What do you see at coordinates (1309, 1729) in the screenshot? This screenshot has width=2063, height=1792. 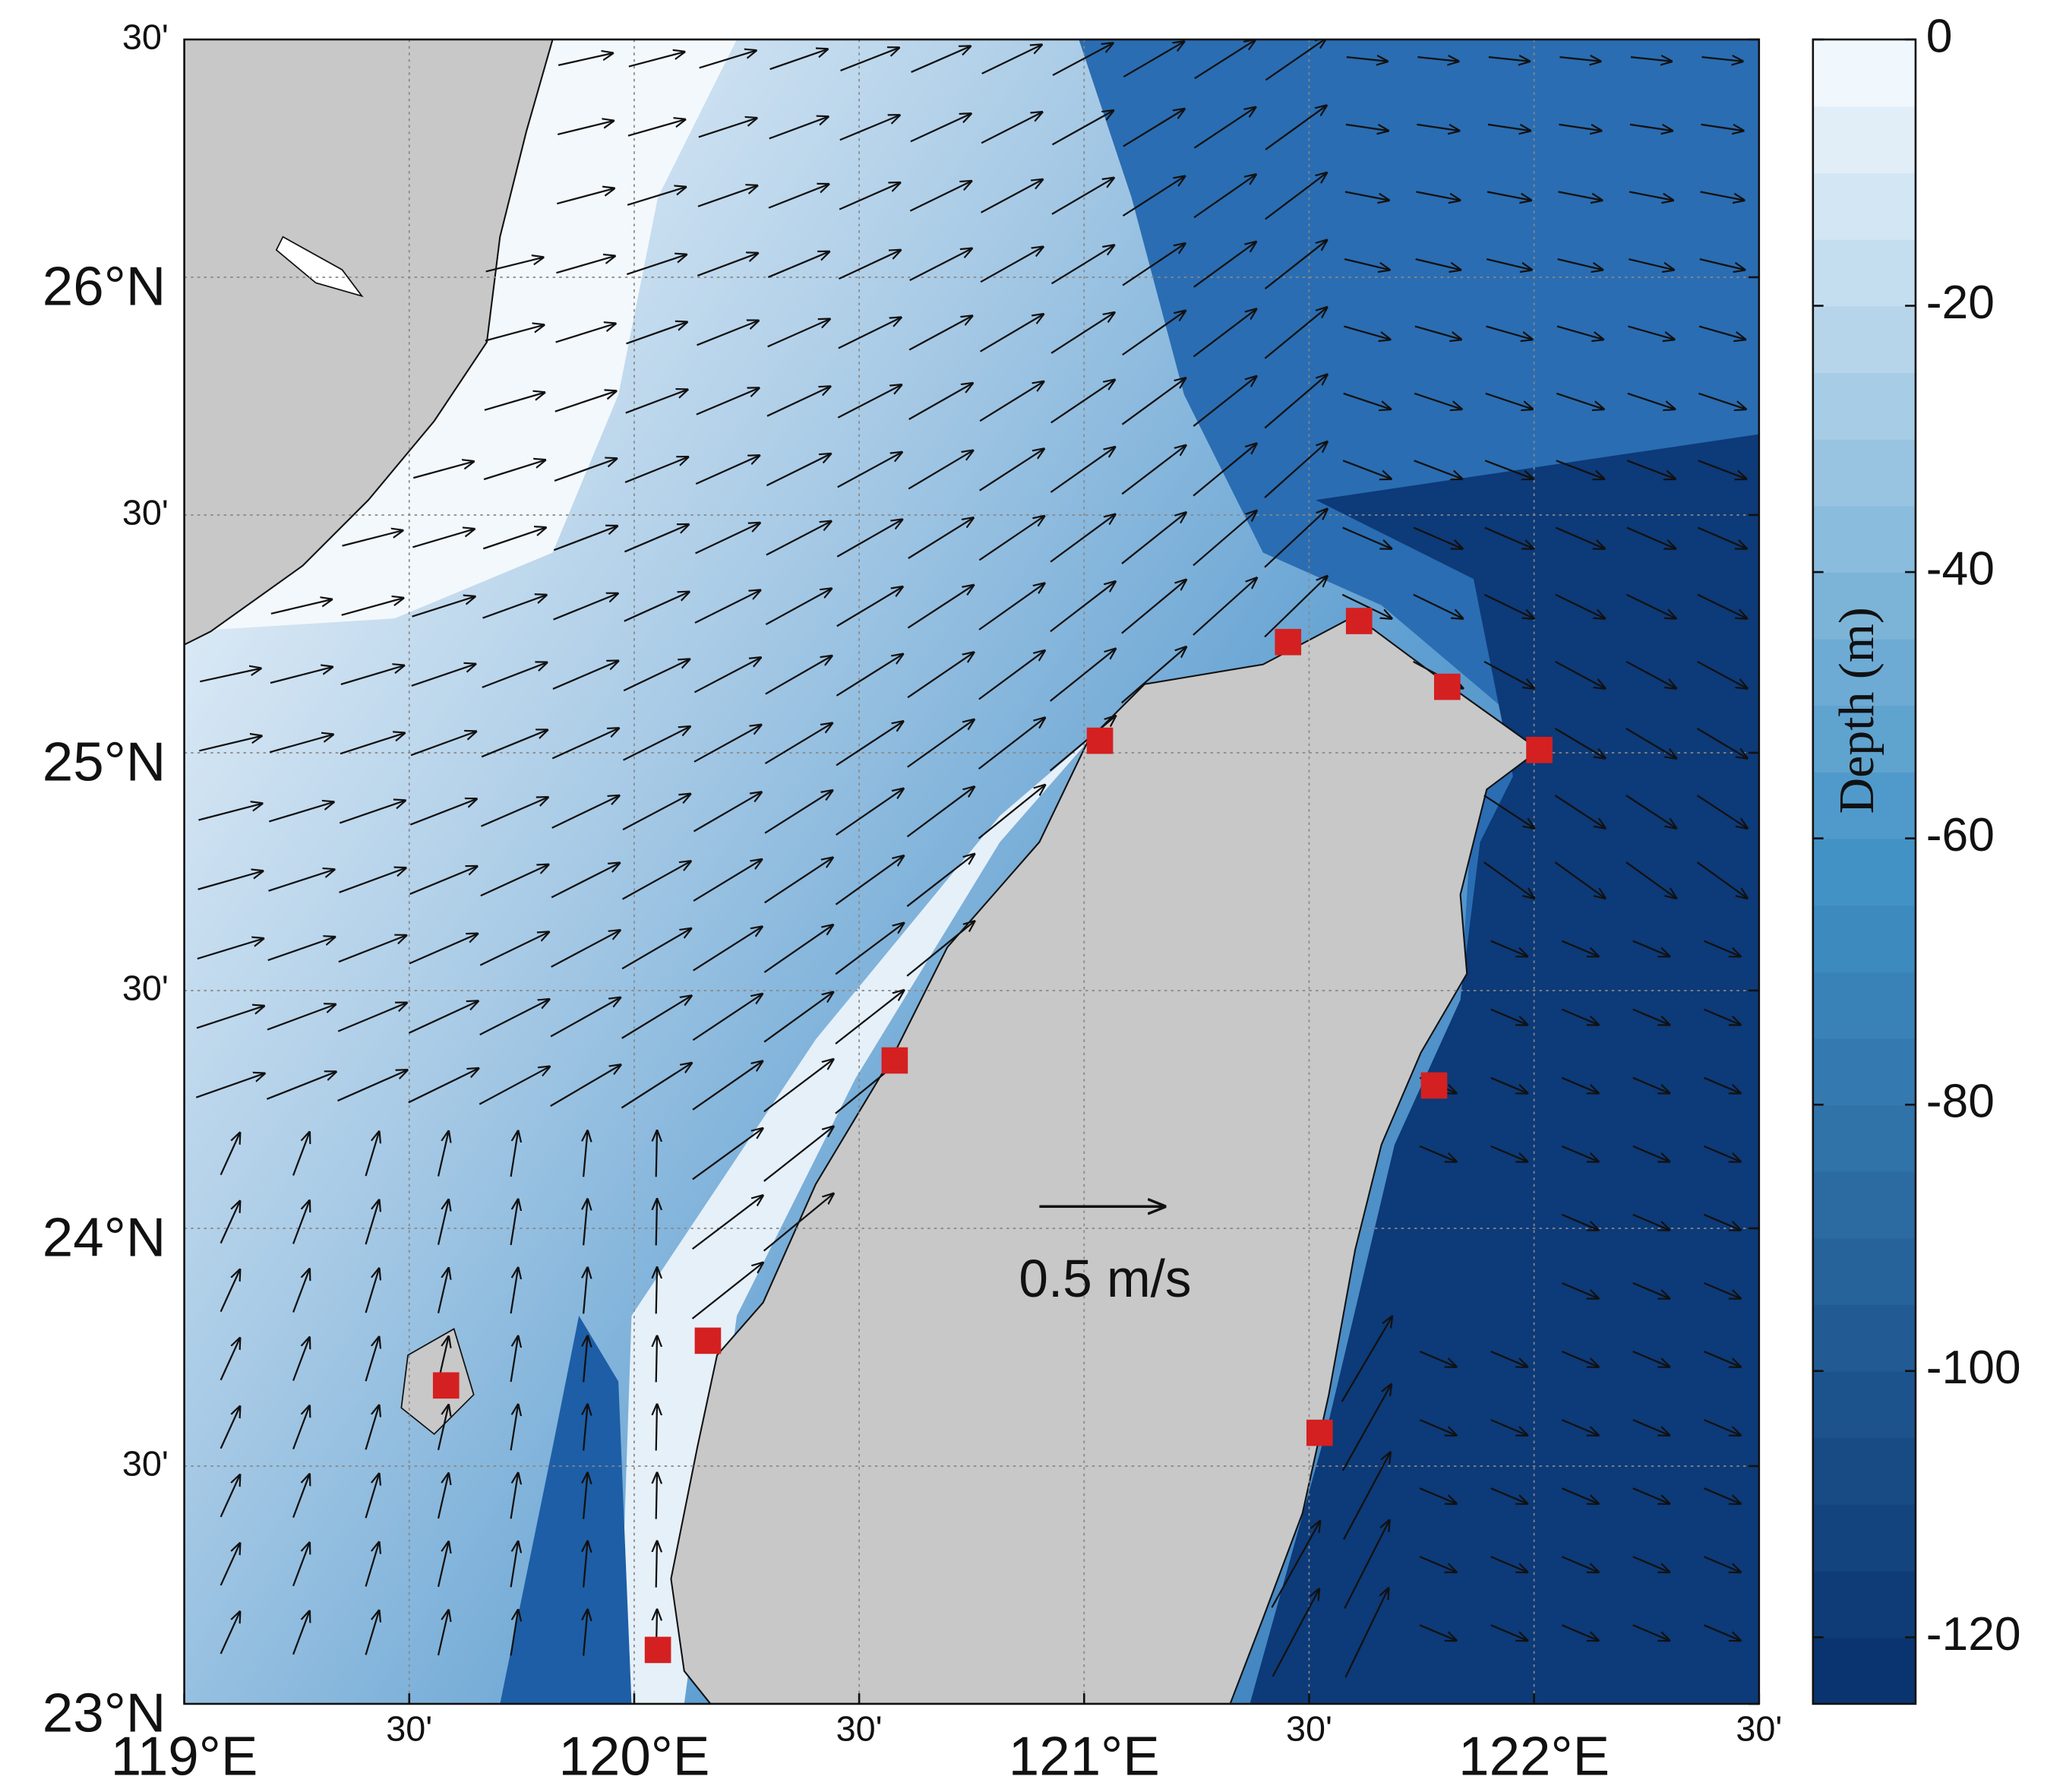 I see `x-tick-label: 30'` at bounding box center [1309, 1729].